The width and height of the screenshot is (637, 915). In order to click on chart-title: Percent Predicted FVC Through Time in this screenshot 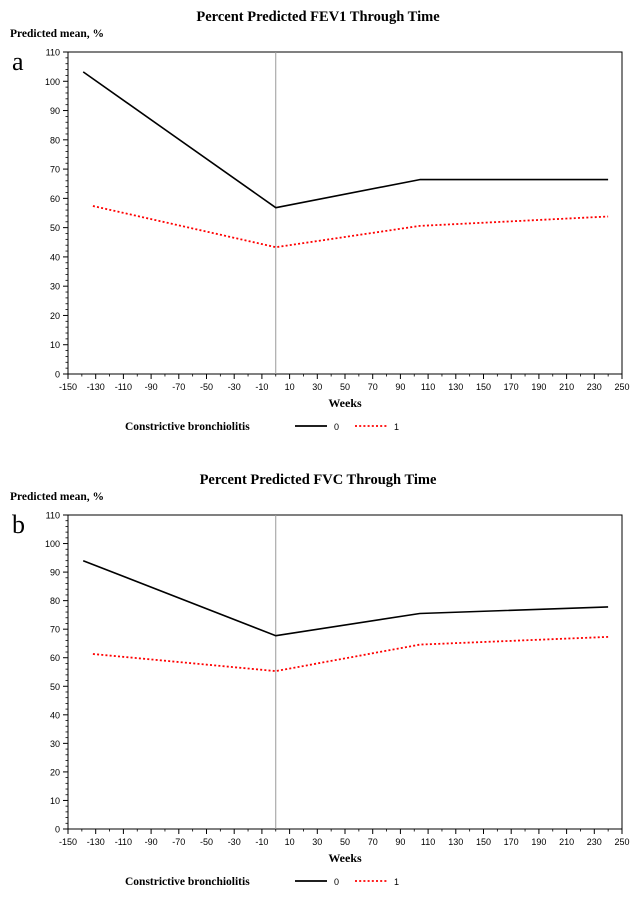, I will do `click(318, 480)`.